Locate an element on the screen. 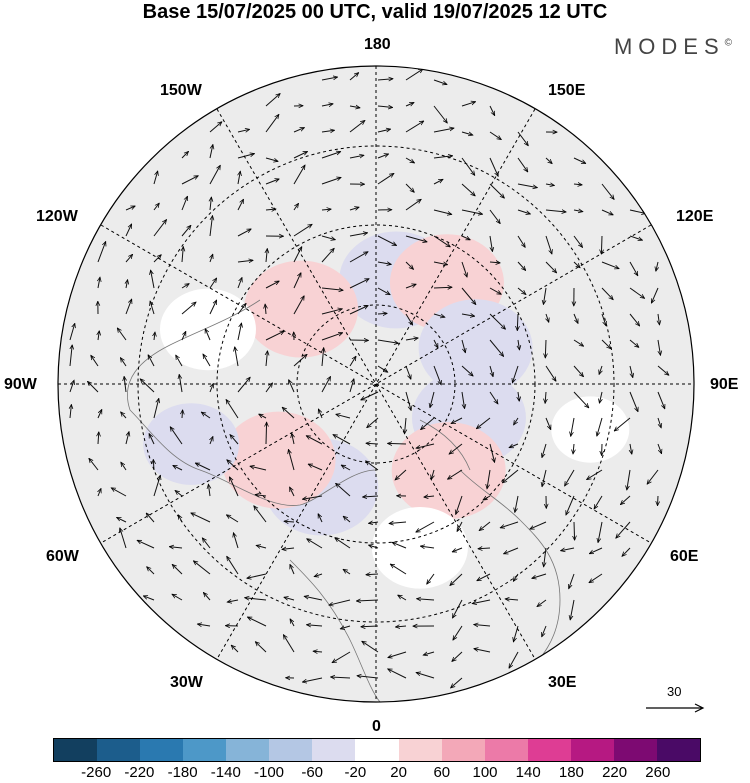 The height and width of the screenshot is (783, 750). colorbar-tick-label: -220 is located at coordinates (139, 772).